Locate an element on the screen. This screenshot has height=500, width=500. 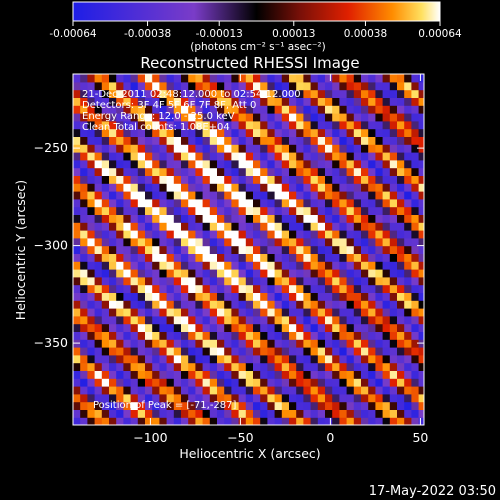
annotation-peak: Position of Peak = [-71,-287] is located at coordinates (165, 405).